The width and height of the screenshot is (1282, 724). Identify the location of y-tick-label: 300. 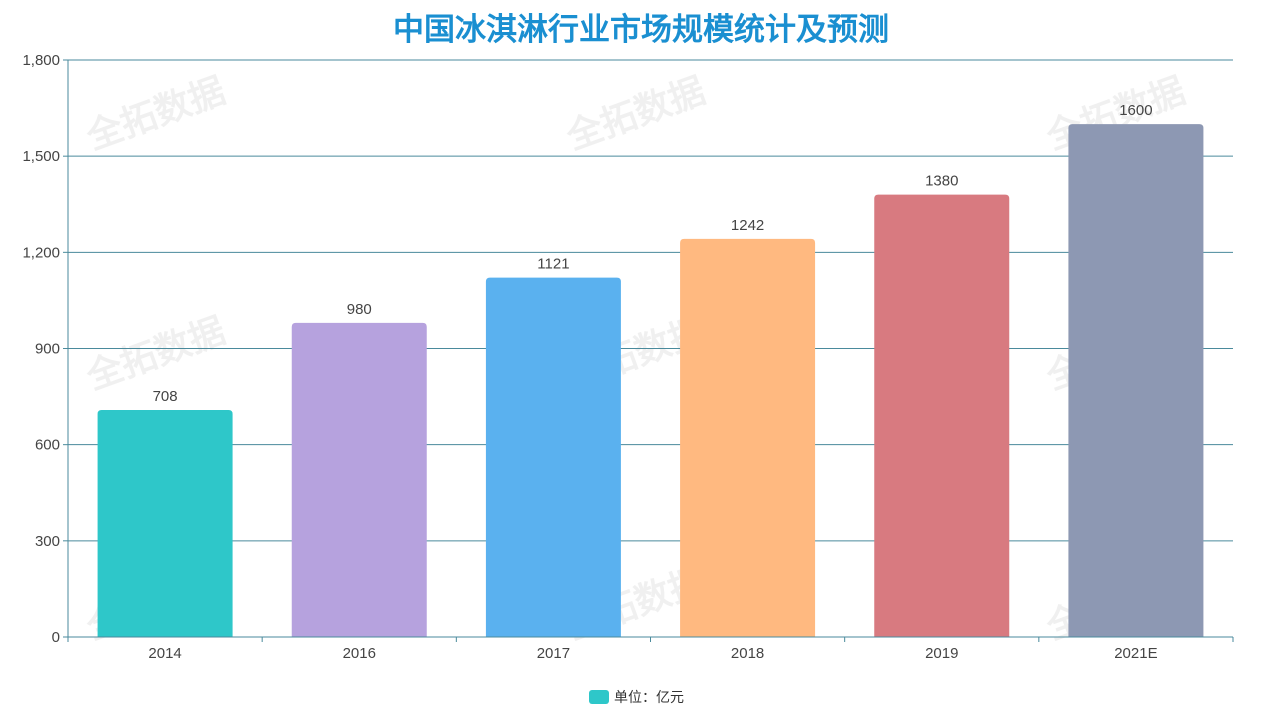
(47, 541).